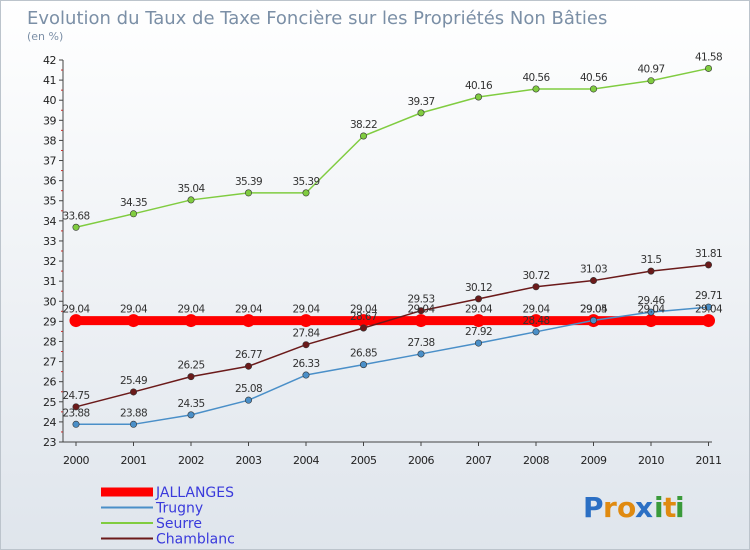 This screenshot has height=550, width=750. What do you see at coordinates (651, 260) in the screenshot?
I see `data-label: 31.5` at bounding box center [651, 260].